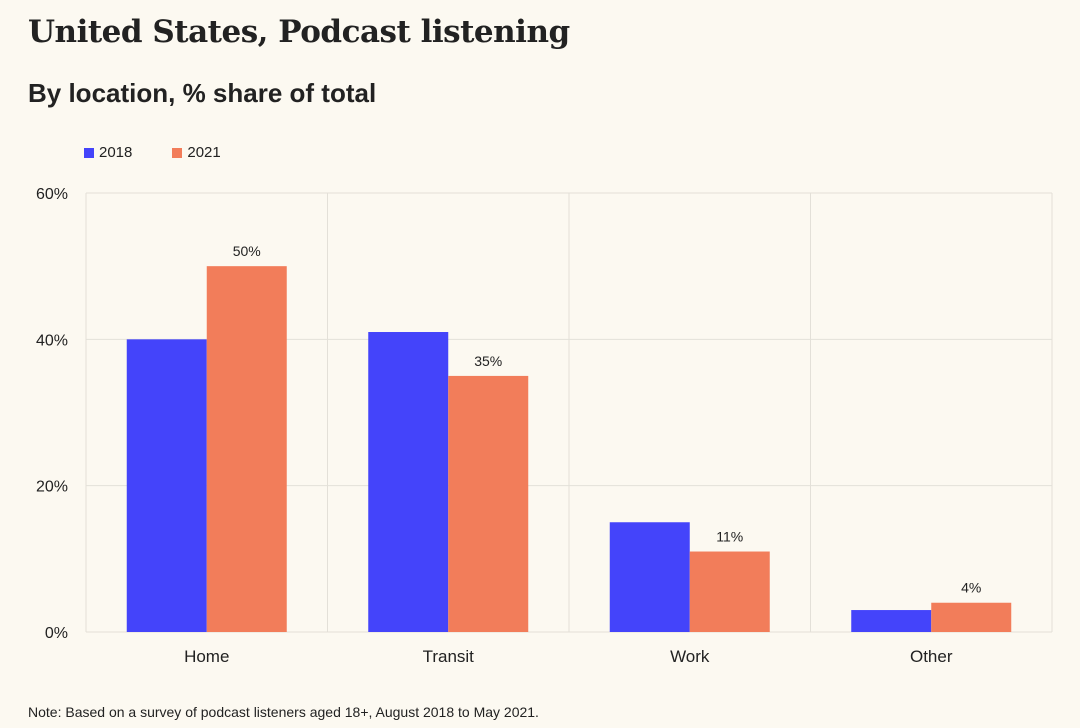 The image size is (1080, 728). Describe the element at coordinates (52, 194) in the screenshot. I see `y-tick-label: 60%` at that location.